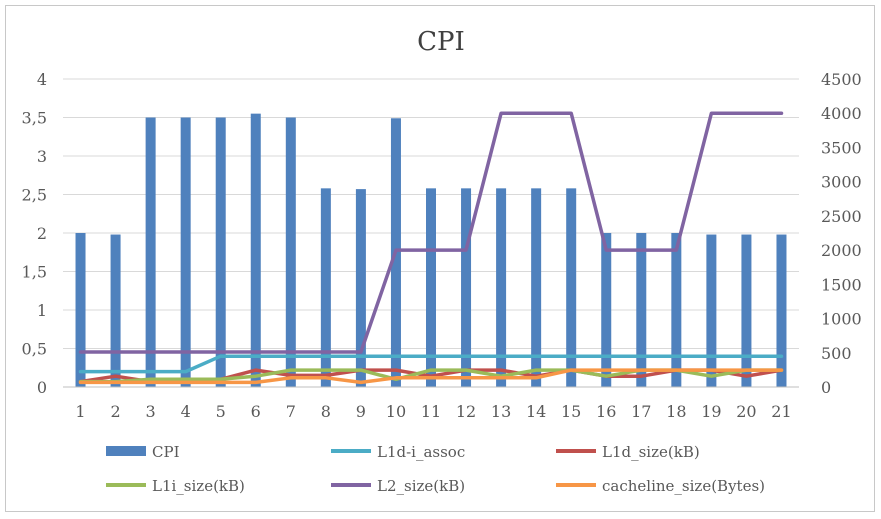 The height and width of the screenshot is (519, 881). I want to click on y-left-tick-label: 0, so click(42, 387).